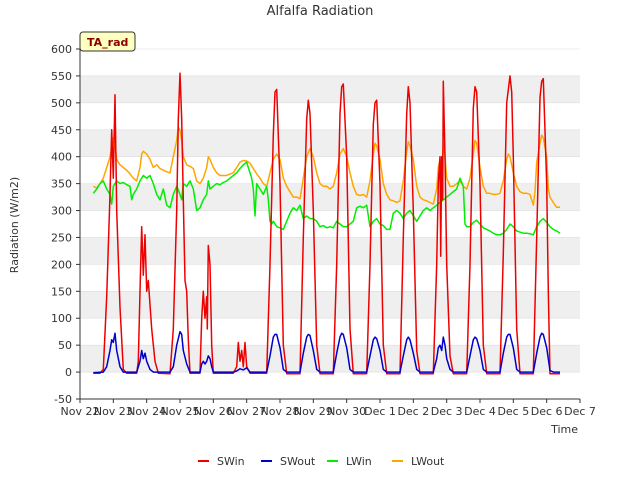 The image size is (640, 480). Describe the element at coordinates (66, 224) in the screenshot. I see `y-axis: -50 0 50 100 150 200 250 300 350 400 450 500 550 600` at that location.